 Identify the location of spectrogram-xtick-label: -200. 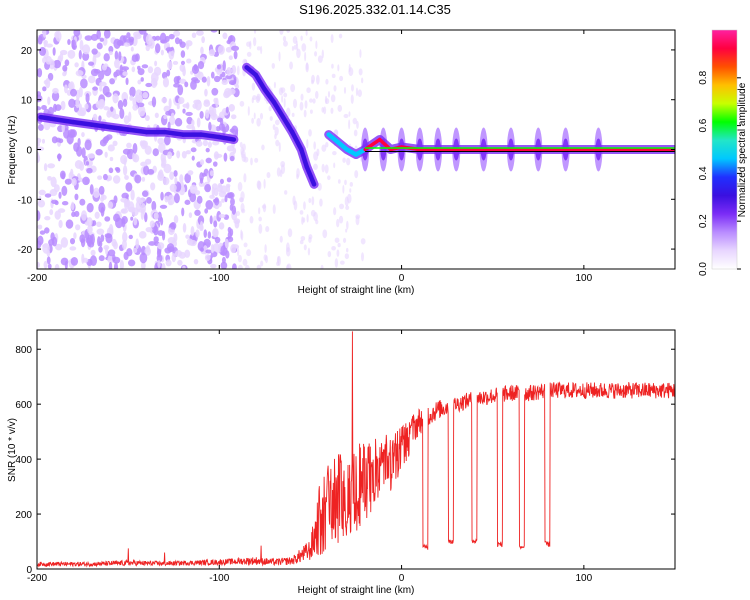
(37, 278).